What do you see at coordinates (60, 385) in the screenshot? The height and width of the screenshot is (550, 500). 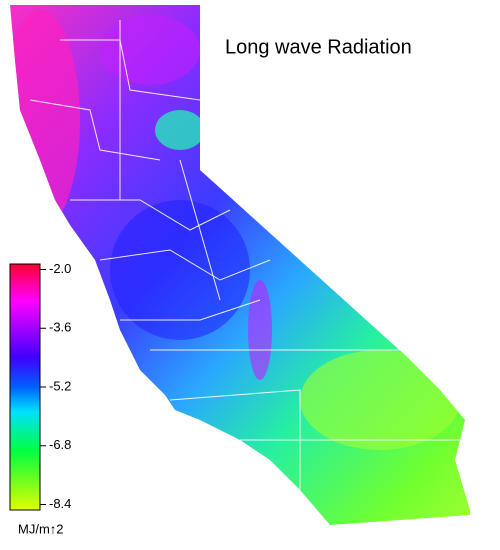 I see `colorbar-tick-label: -5.2` at bounding box center [60, 385].